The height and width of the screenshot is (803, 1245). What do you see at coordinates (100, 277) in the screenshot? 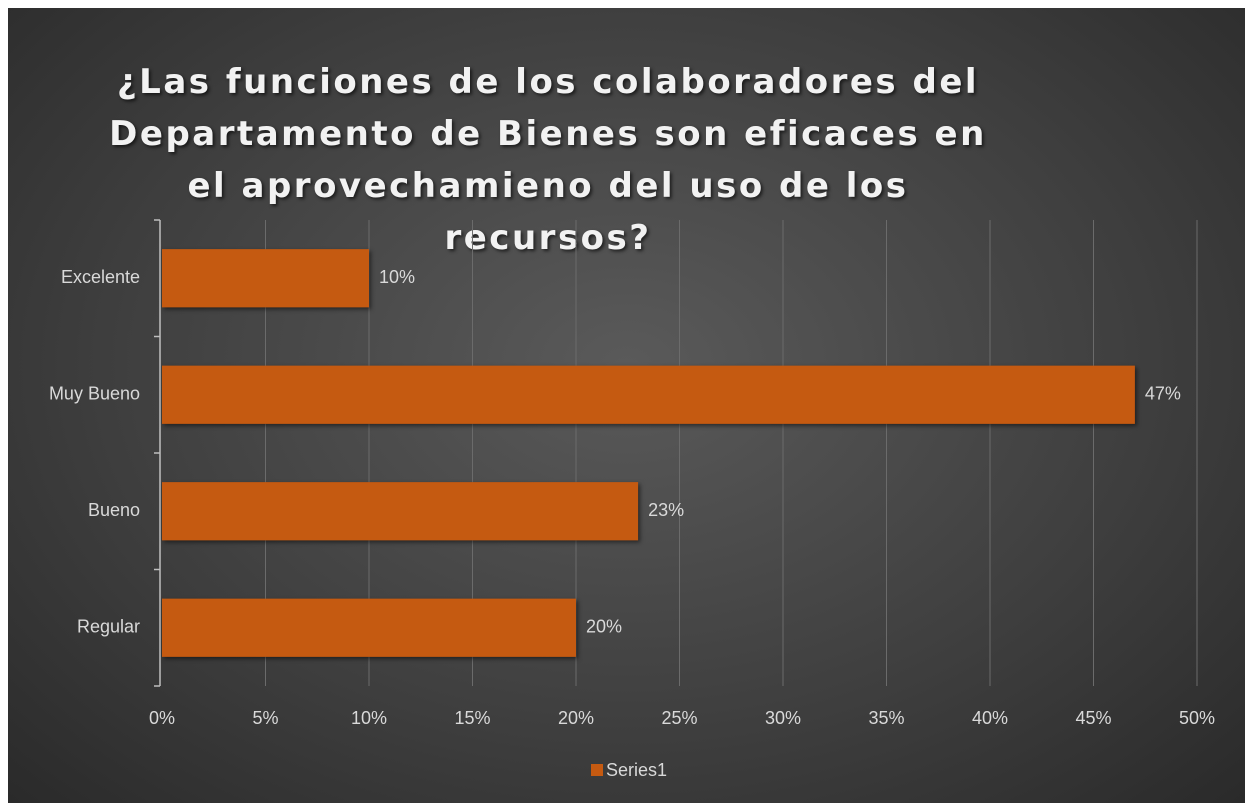
I see `y-tick-label: Excelente` at bounding box center [100, 277].